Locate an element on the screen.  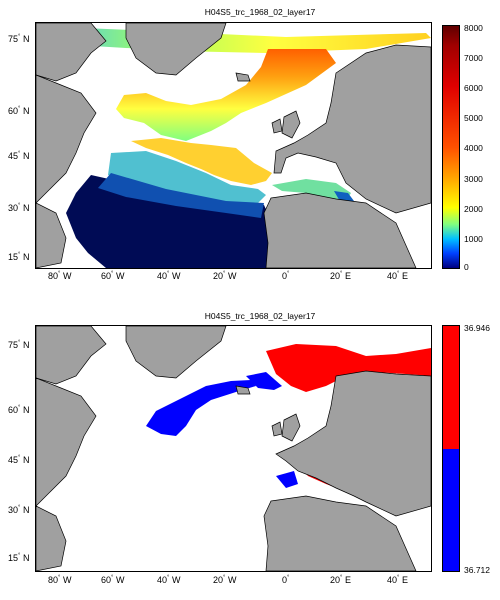
map1-colorbar-tick: 5000 is located at coordinates (473, 118).